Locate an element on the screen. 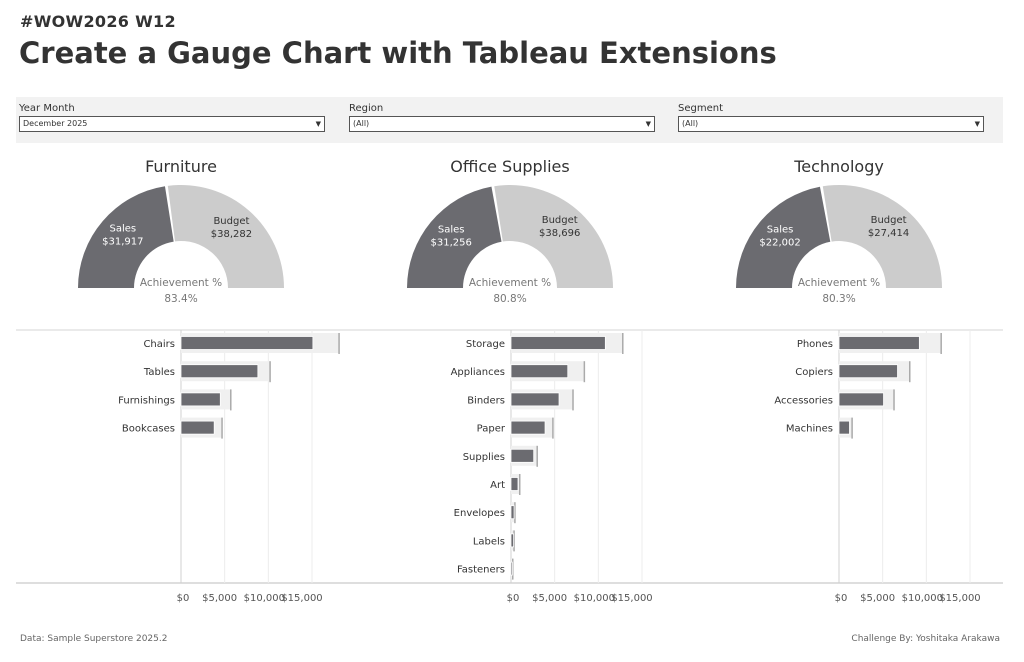 This screenshot has height=662, width=1024. budget-band-machines is located at coordinates (846, 427).